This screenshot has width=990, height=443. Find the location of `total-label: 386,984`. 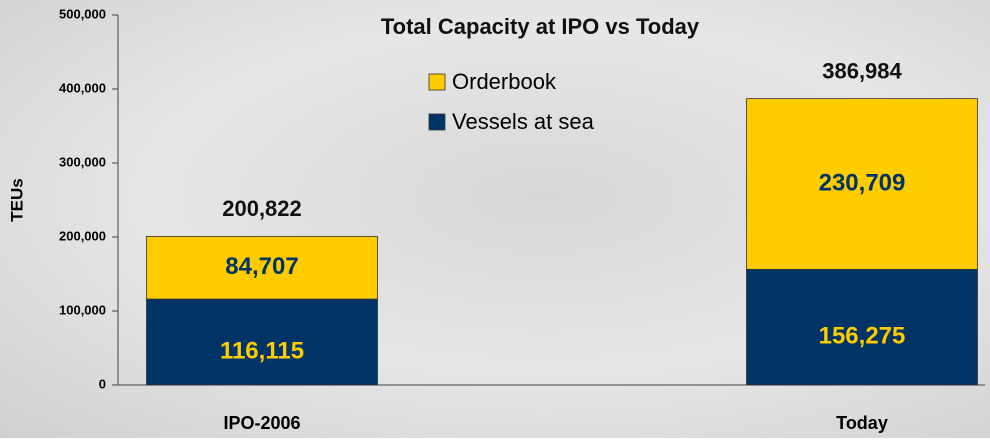

total-label: 386,984 is located at coordinates (862, 70).